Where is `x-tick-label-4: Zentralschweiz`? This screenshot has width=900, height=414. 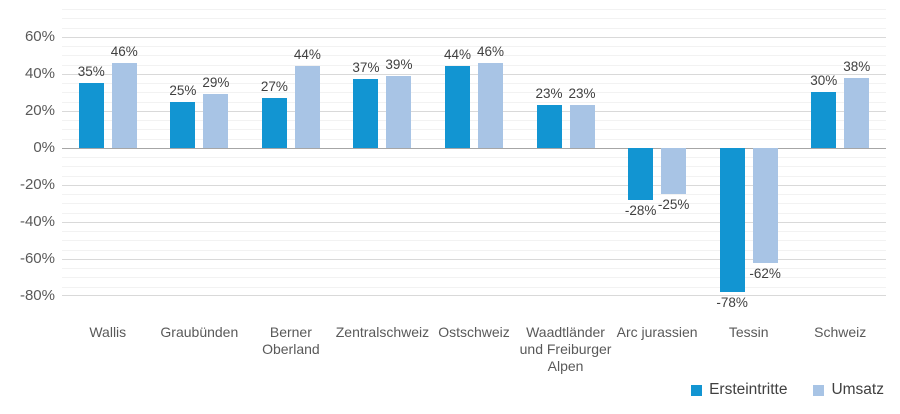
x-tick-label-4: Zentralschweiz is located at coordinates (382, 332).